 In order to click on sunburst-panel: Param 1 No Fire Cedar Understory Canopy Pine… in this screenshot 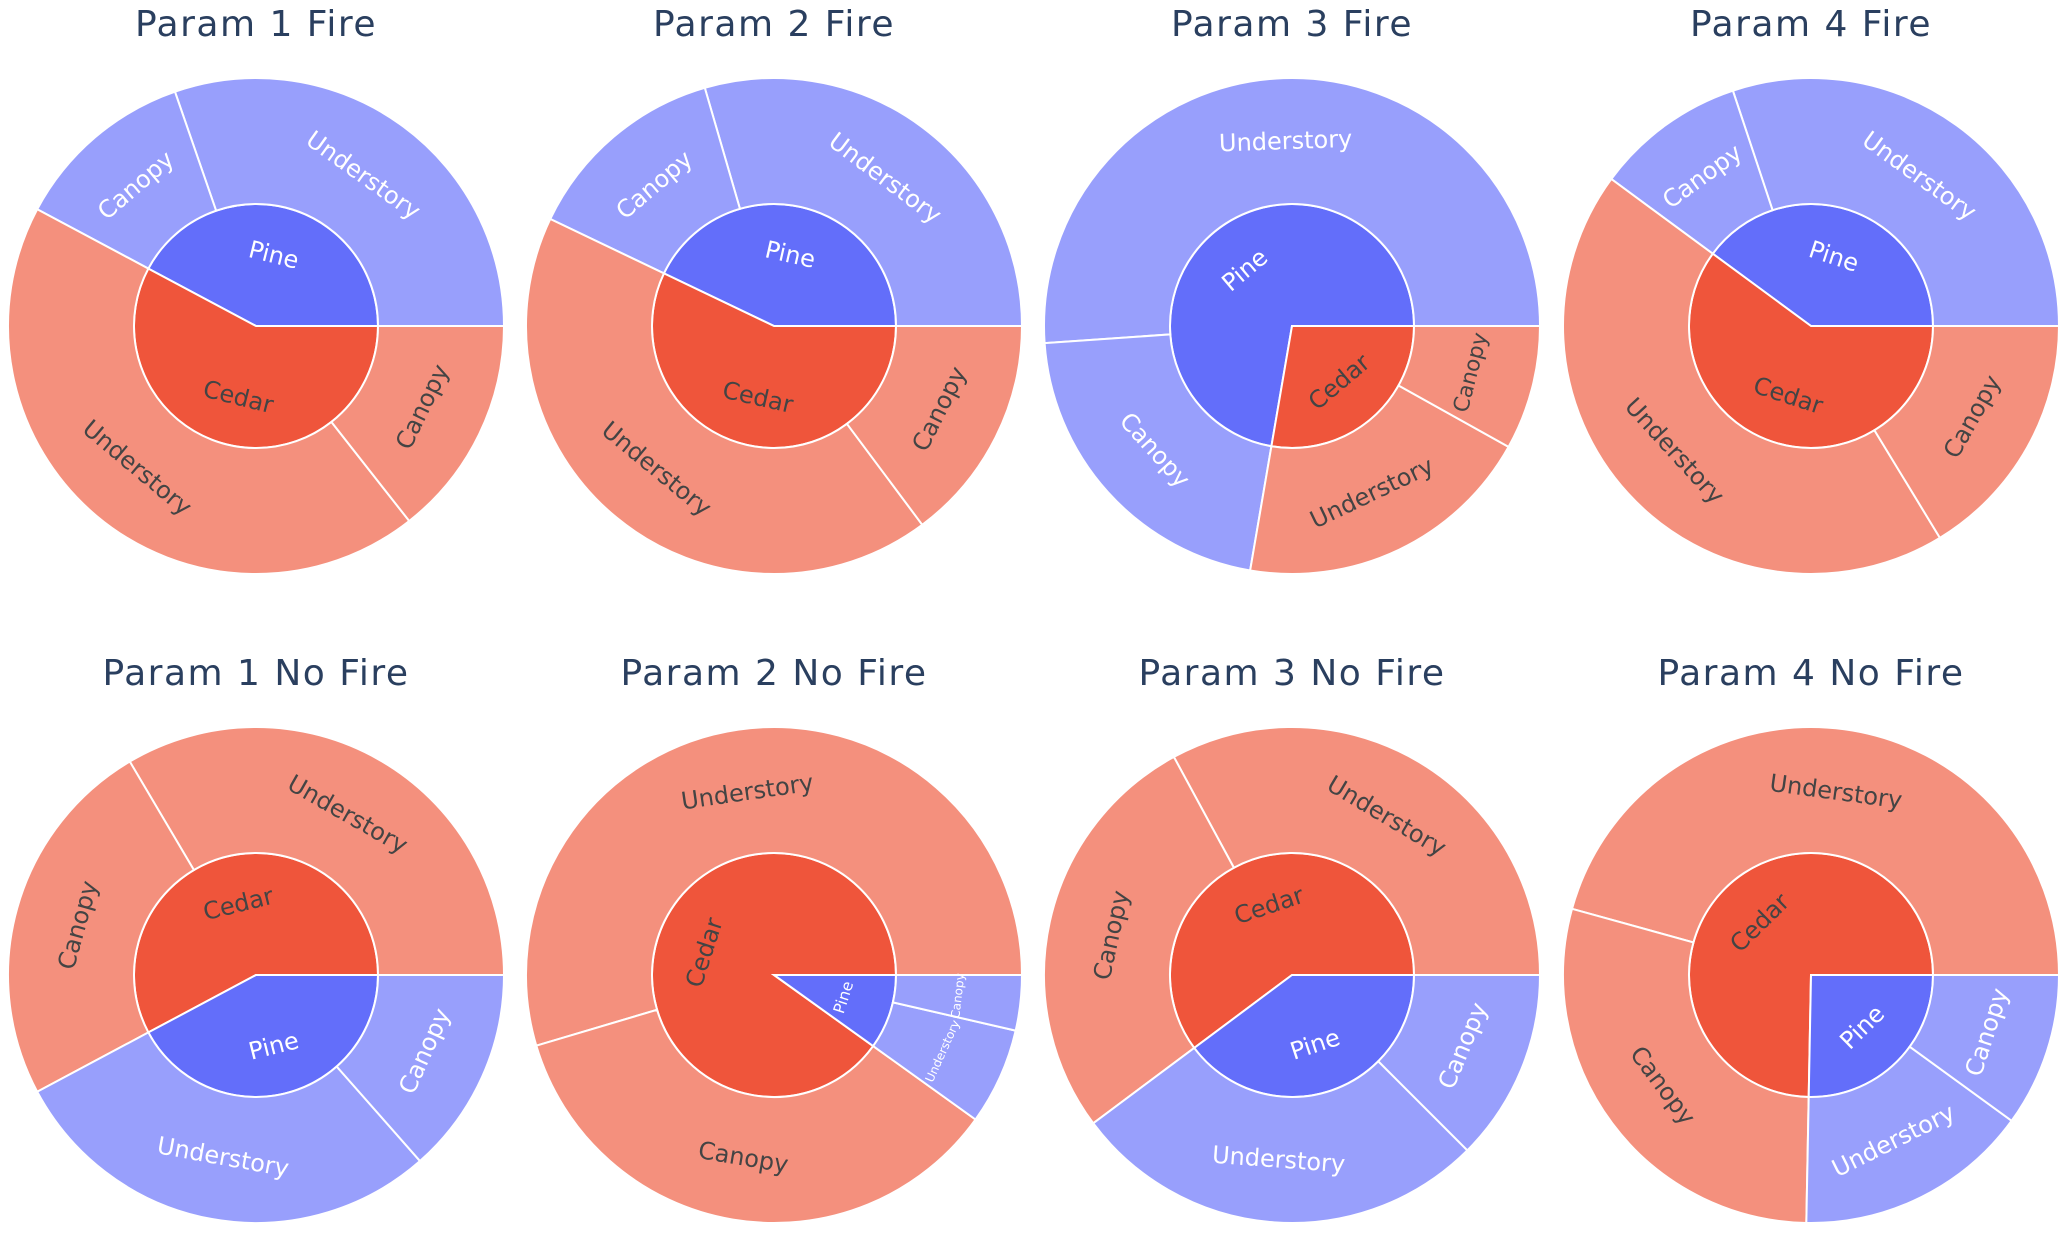, I will do `click(257, 953)`.